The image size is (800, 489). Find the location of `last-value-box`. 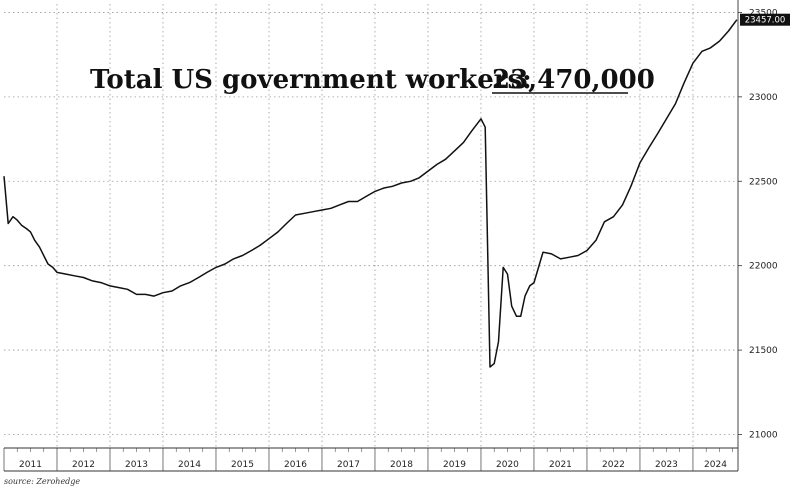

last-value-box is located at coordinates (765, 19).